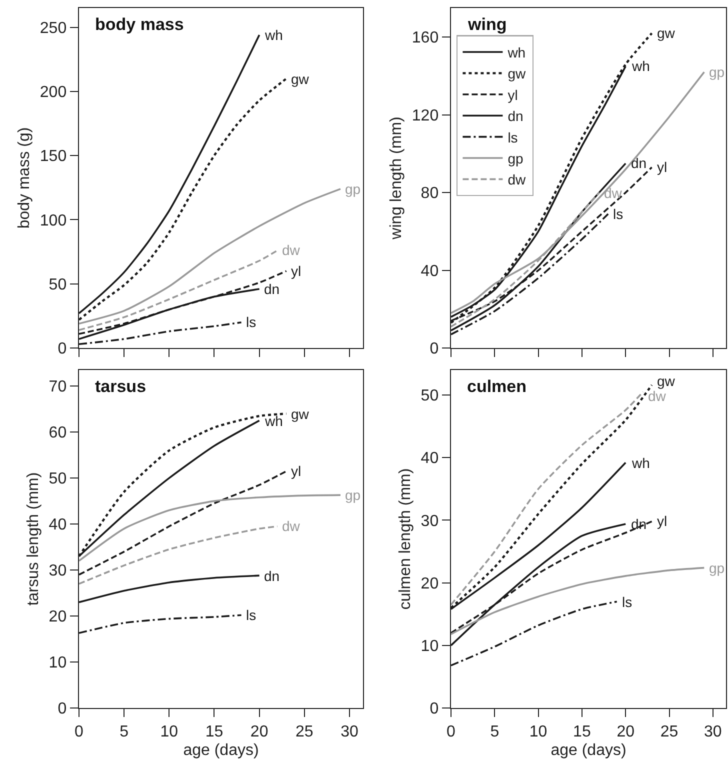 The image size is (728, 766). What do you see at coordinates (516, 52) in the screenshot?
I see `legend-label: wh` at bounding box center [516, 52].